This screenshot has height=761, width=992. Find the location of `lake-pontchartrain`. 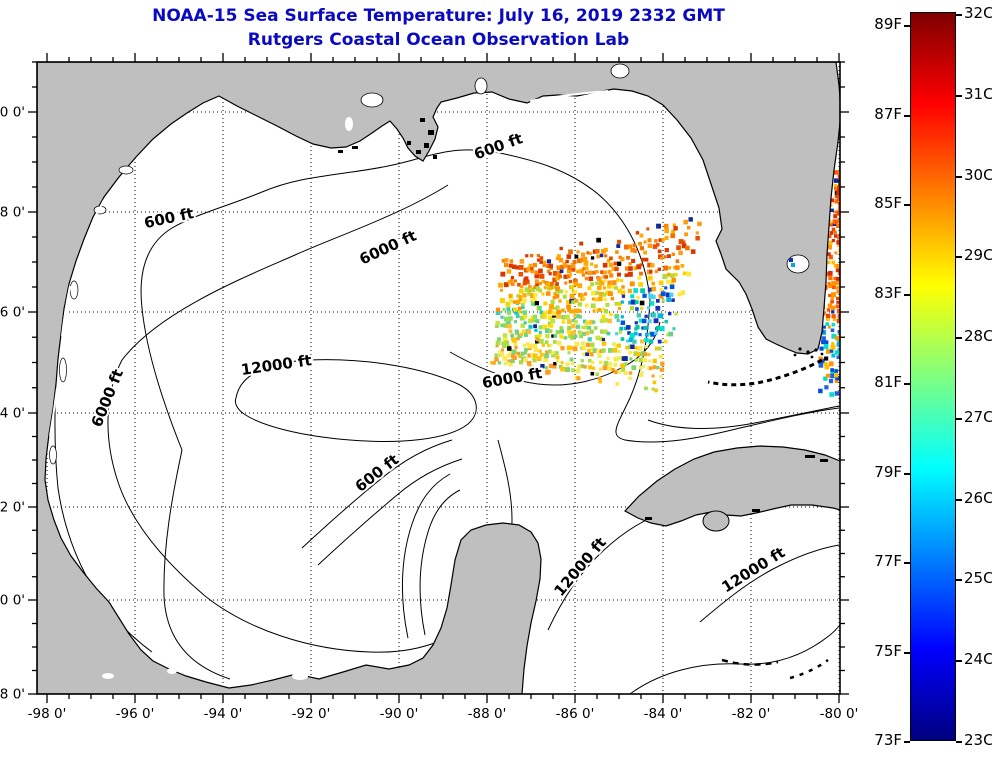

lake-pontchartrain is located at coordinates (372, 100).